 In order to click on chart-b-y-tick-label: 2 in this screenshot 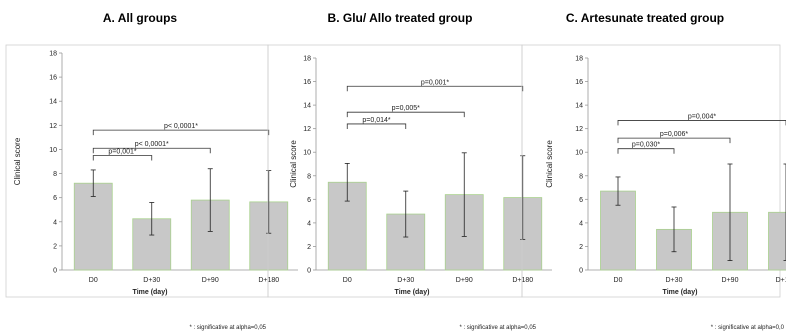, I will do `click(309, 247)`.